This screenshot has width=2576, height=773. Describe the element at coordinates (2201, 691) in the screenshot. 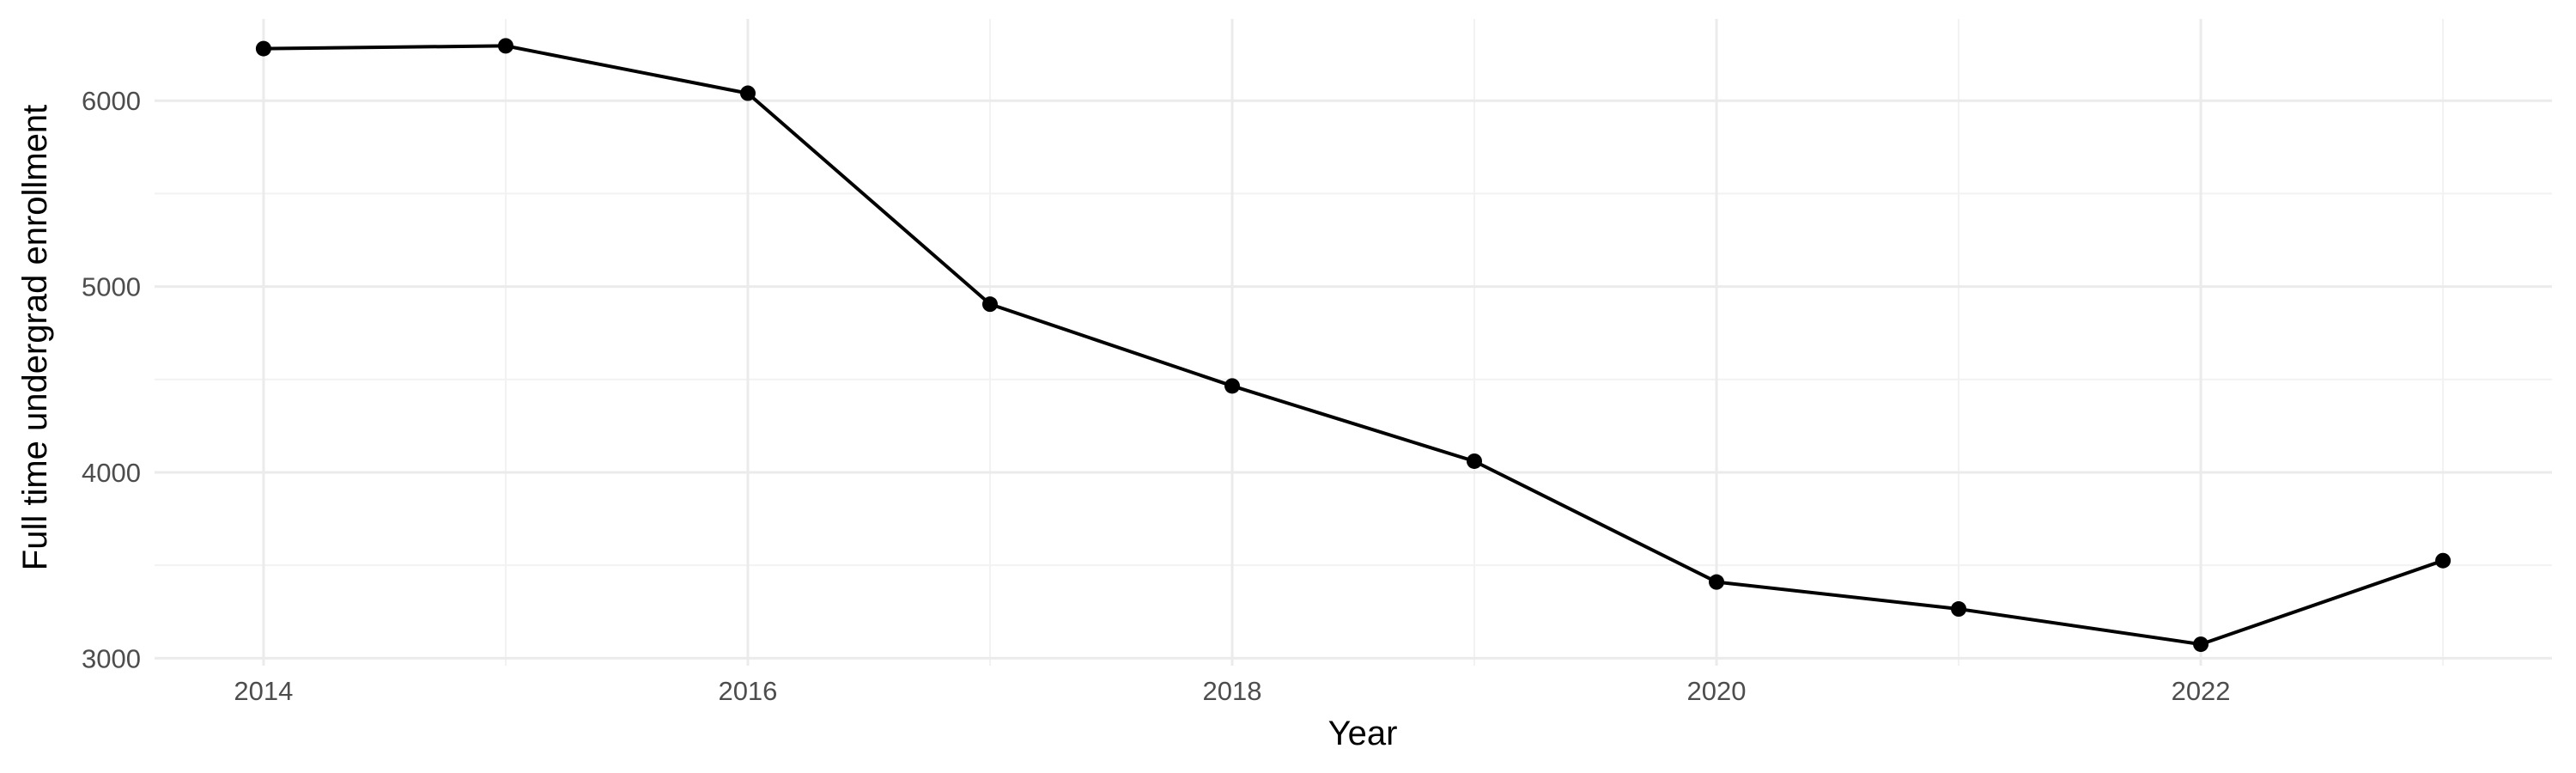

I see `x-tick-label: 2022` at that location.